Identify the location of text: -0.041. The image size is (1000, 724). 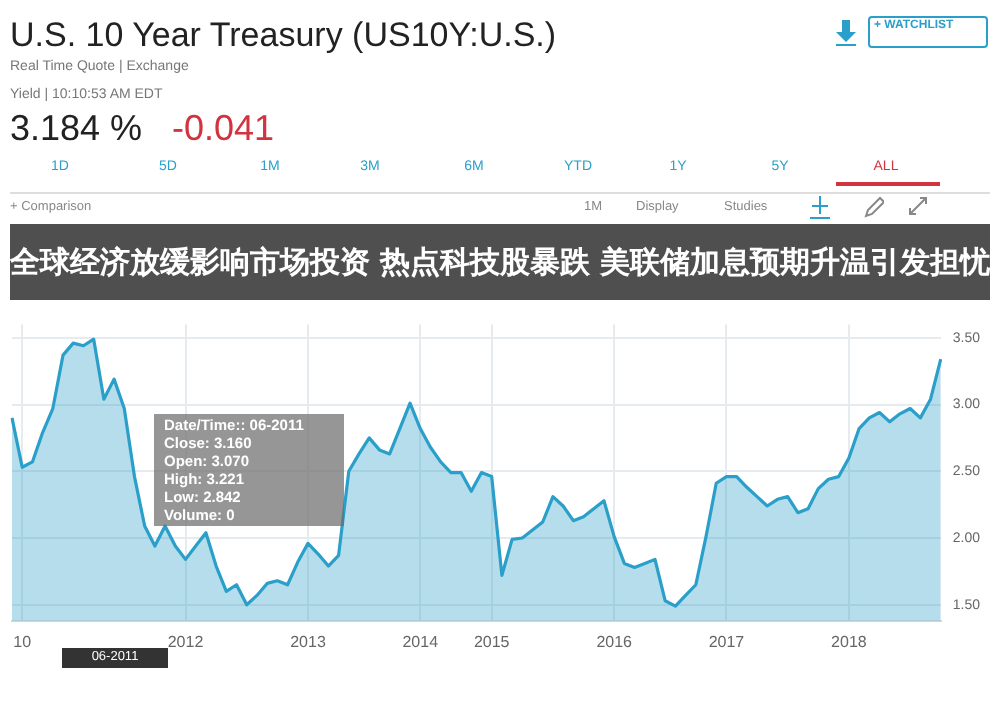
(223, 129).